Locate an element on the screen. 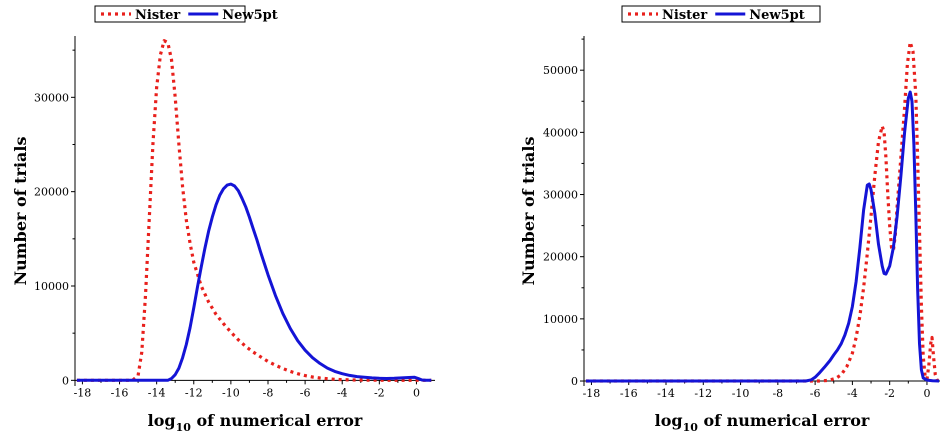 Image resolution: width=940 pixels, height=434 pixels. legend-box is located at coordinates (170, 14).